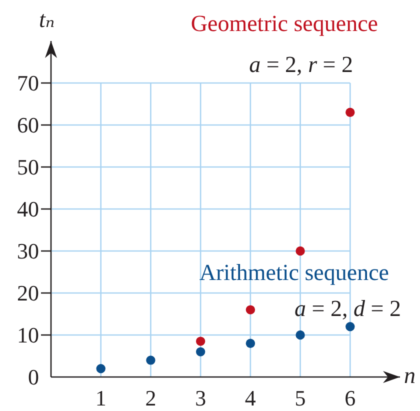 The image size is (420, 411). Describe the element at coordinates (28, 293) in the screenshot. I see `y-tick-label: 20` at that location.